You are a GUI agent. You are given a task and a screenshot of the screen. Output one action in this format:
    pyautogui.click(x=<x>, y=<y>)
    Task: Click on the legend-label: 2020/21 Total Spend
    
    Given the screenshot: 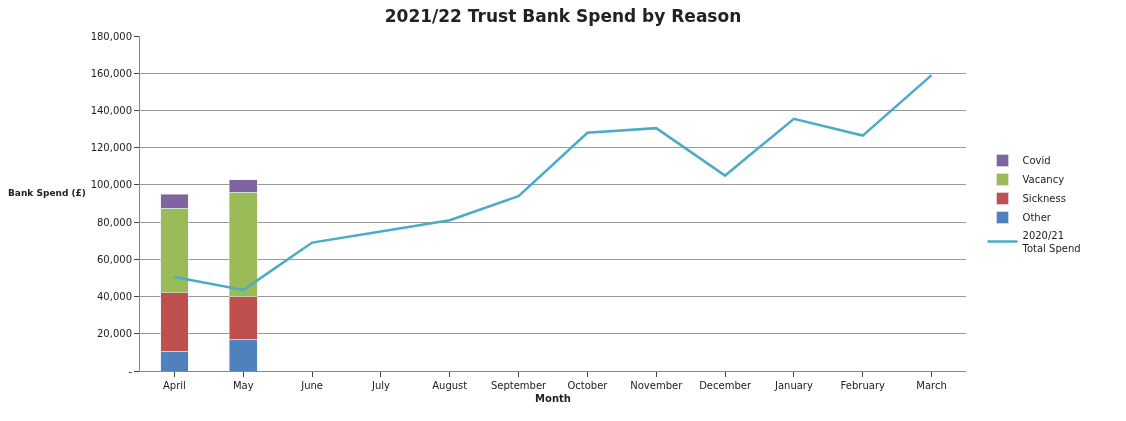 What is the action you would take?
    pyautogui.click(x=1051, y=241)
    